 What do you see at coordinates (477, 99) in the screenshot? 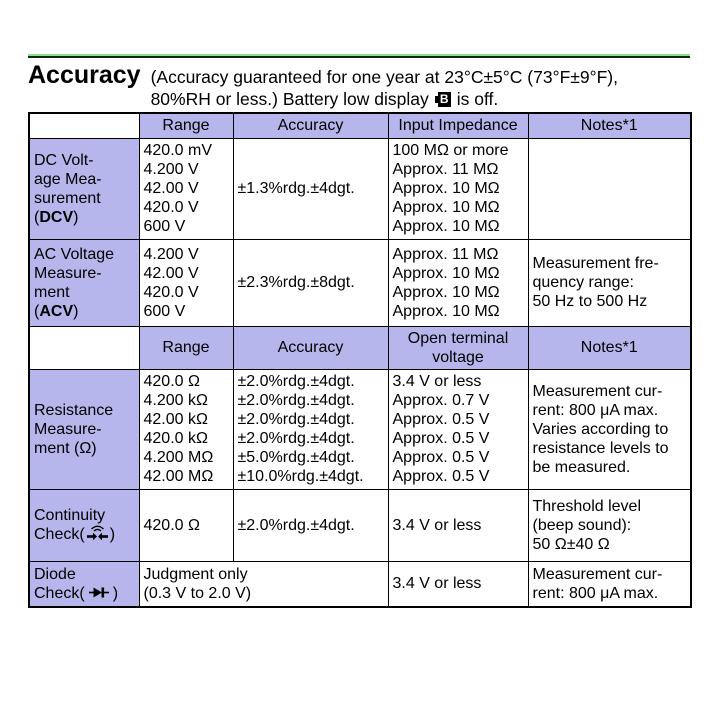
I see `subtitle-line-2-text-end: is off.` at bounding box center [477, 99].